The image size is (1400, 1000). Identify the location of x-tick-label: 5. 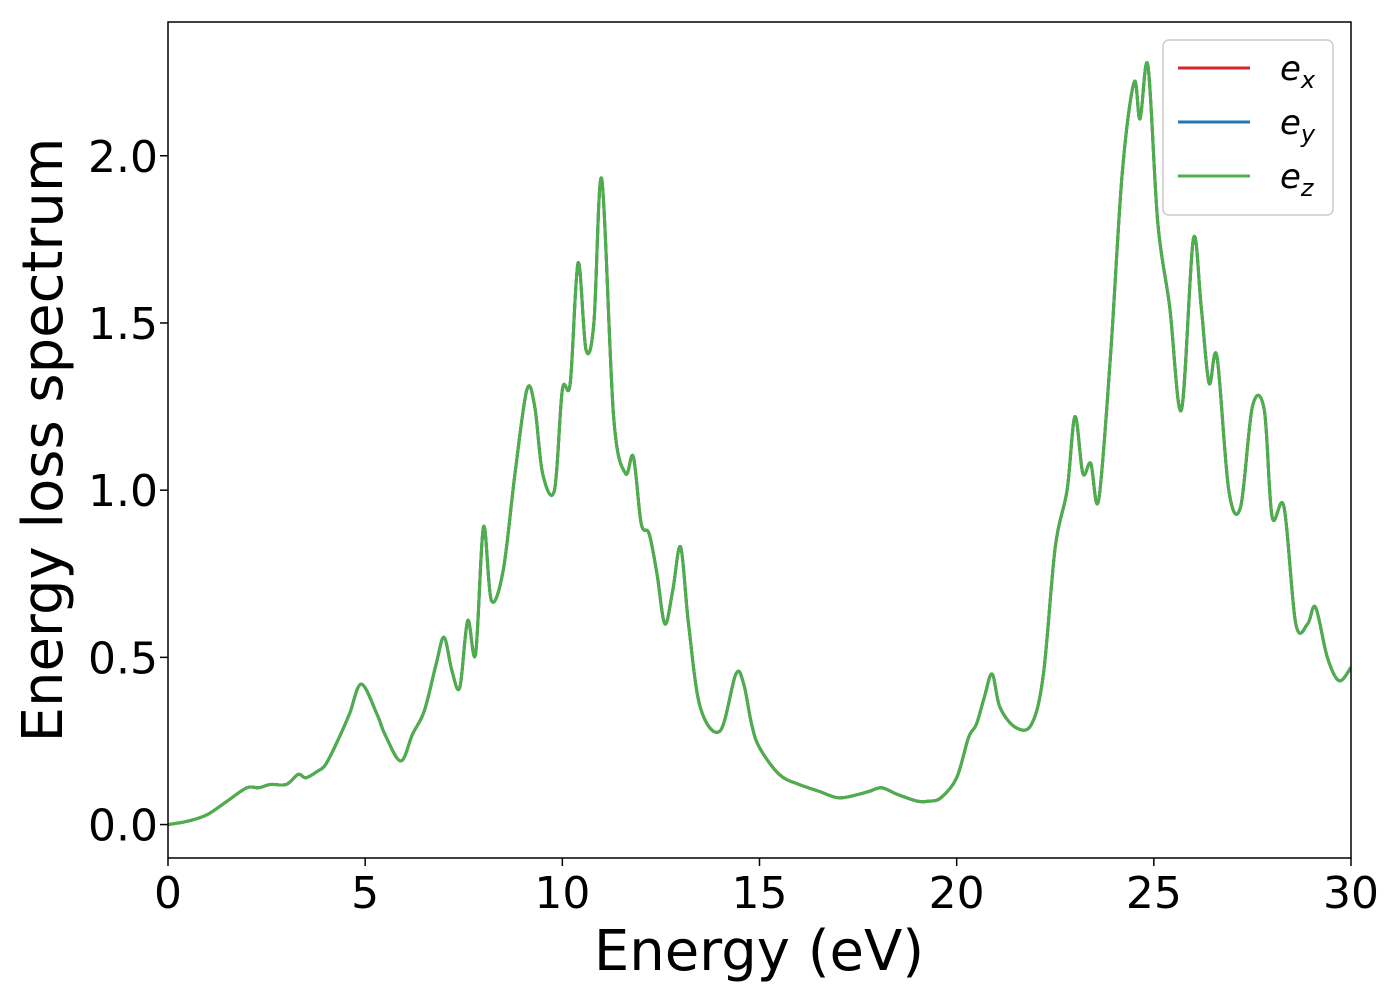
(365, 893).